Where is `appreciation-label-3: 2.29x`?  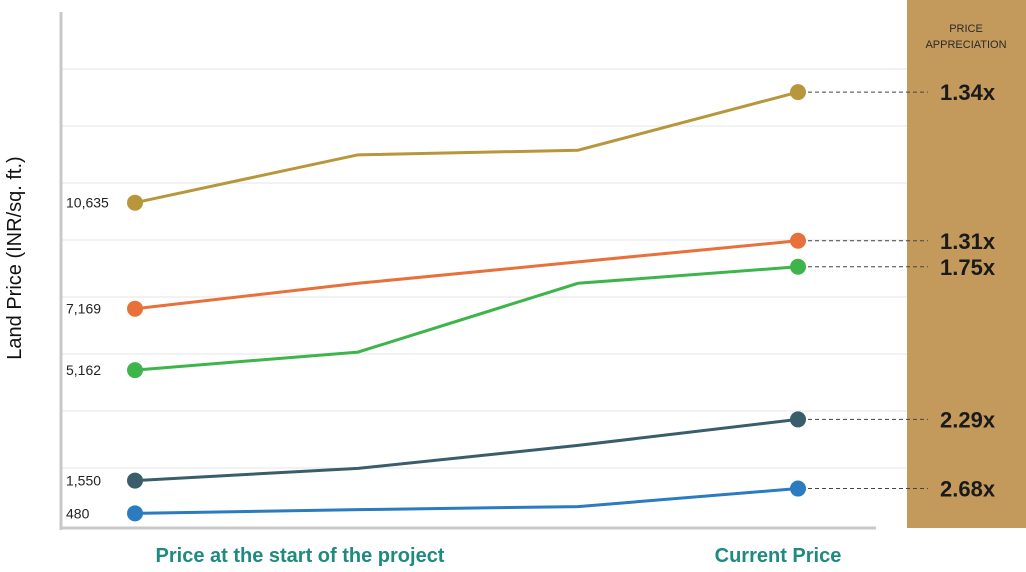 appreciation-label-3: 2.29x is located at coordinates (968, 419).